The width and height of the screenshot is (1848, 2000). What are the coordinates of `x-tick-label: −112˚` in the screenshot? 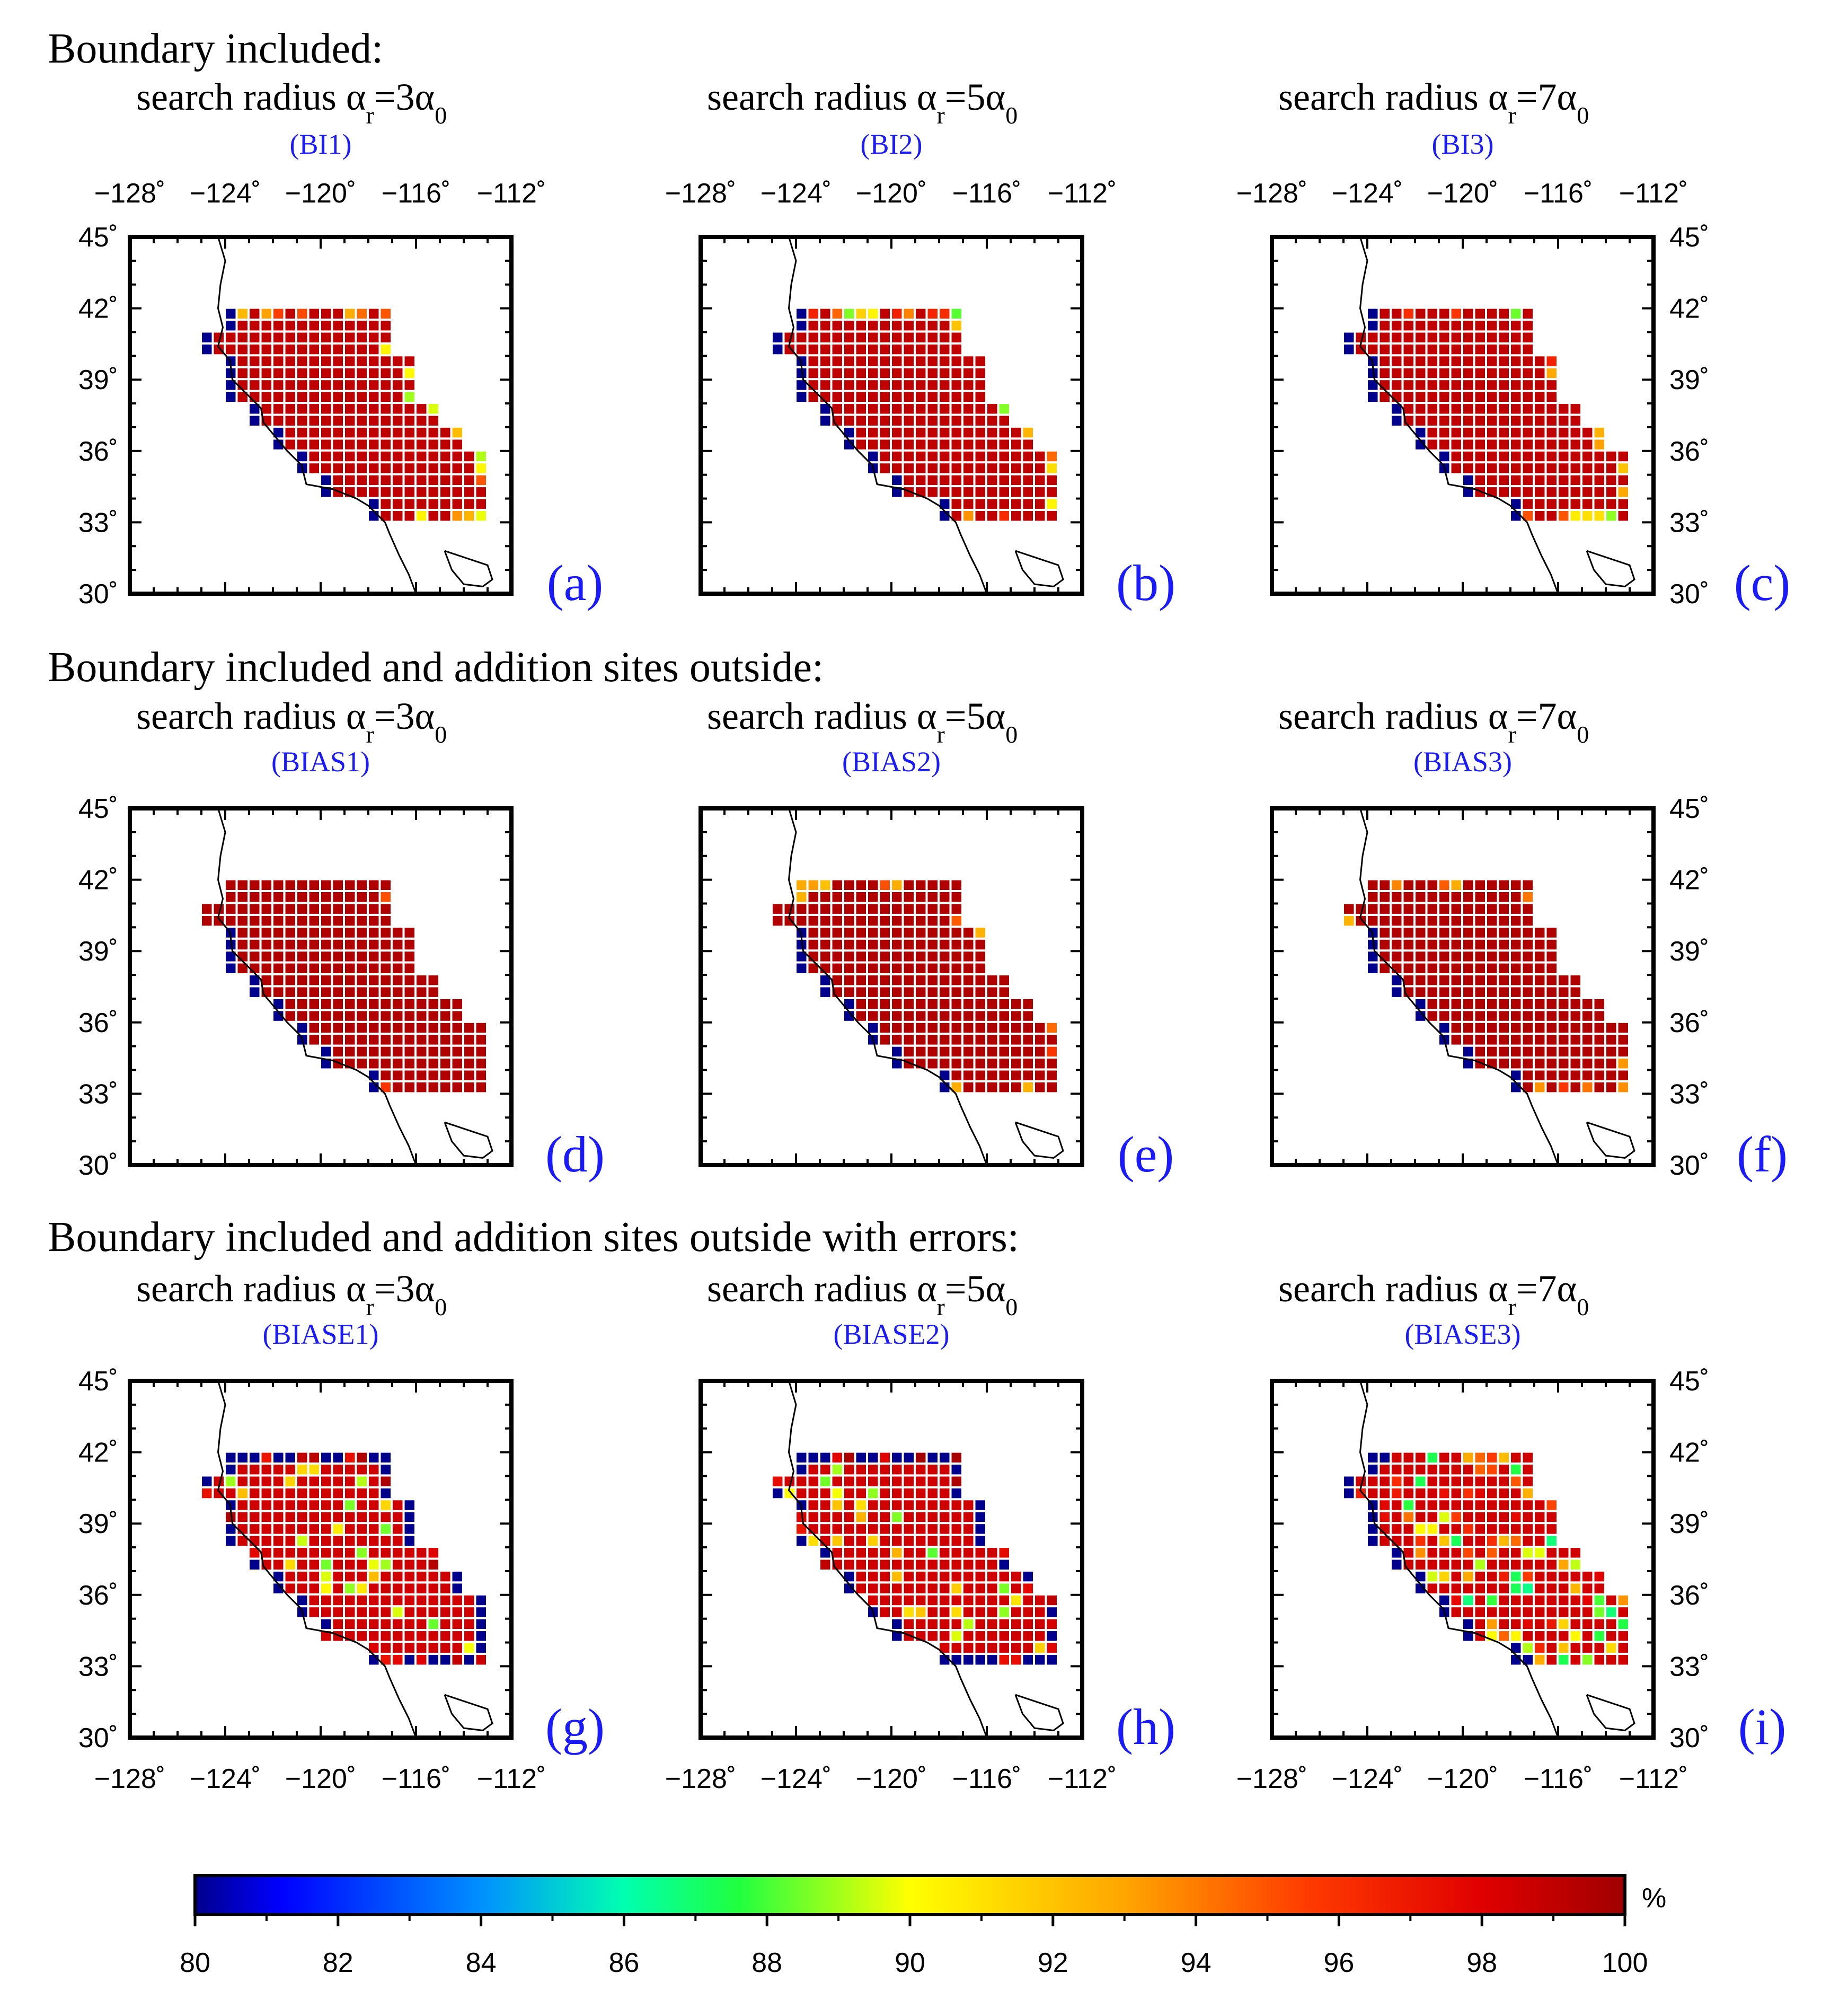 It's located at (1654, 1779).